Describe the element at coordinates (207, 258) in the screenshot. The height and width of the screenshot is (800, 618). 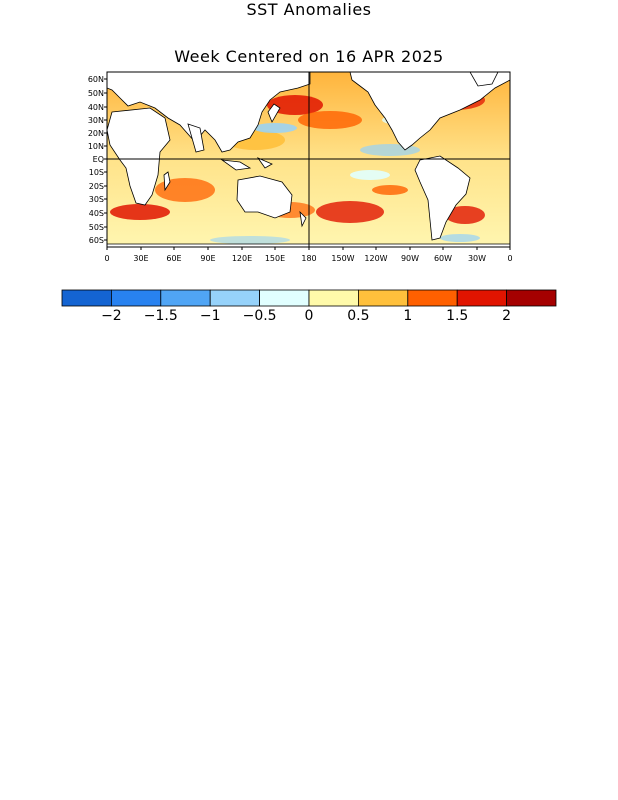
I see `lon-tick-label: 90E` at that location.